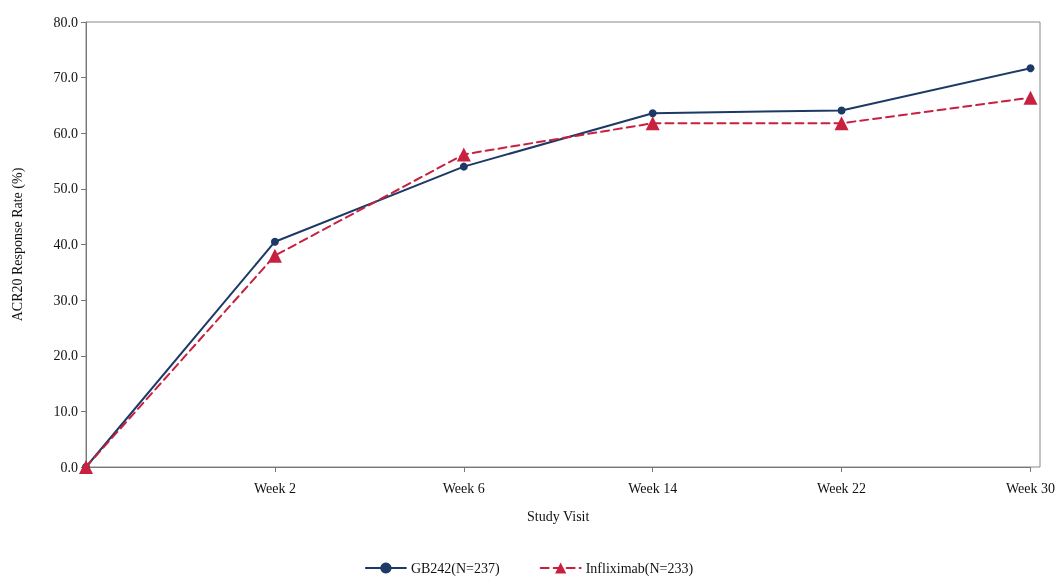  I want to click on x-tick-label: Week 14, so click(653, 488).